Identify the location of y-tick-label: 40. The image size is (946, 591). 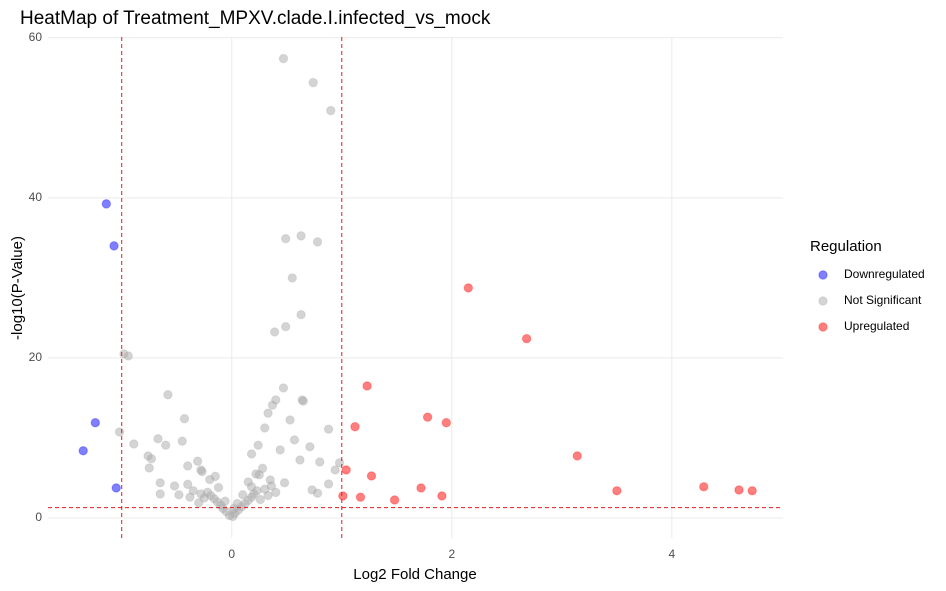
(36, 197).